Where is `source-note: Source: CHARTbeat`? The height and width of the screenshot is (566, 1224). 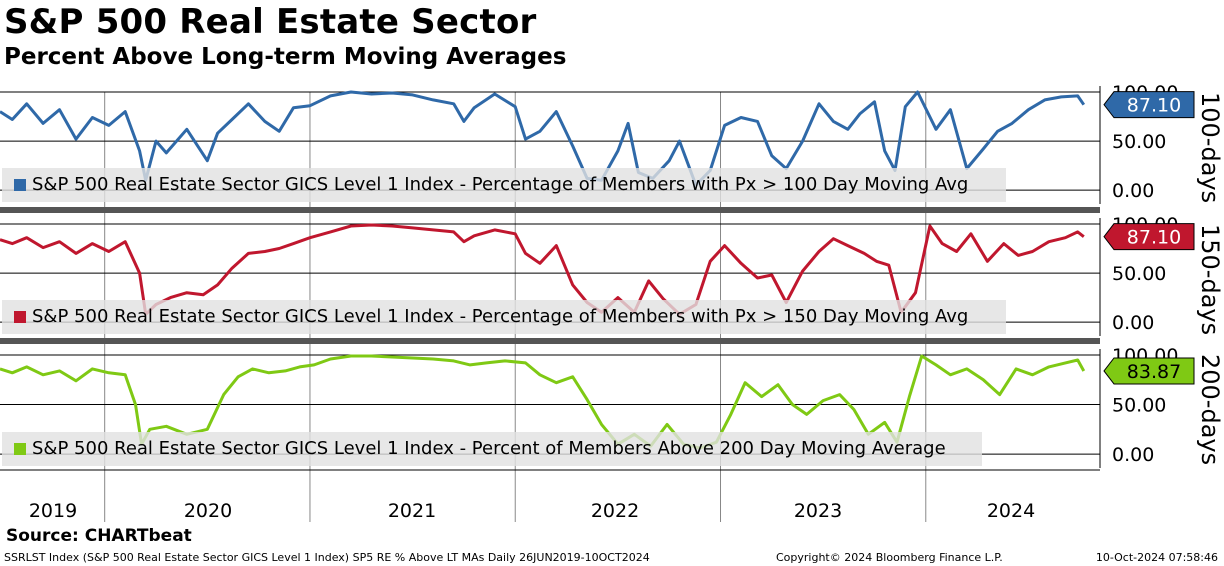 source-note: Source: CHARTbeat is located at coordinates (99, 536).